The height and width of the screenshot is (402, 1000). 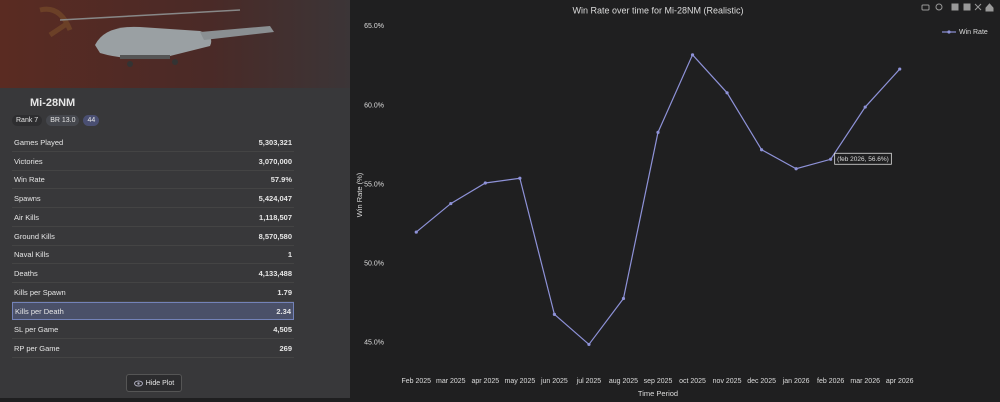 What do you see at coordinates (153, 199) in the screenshot?
I see `stat-row: Spawns 5,424,047` at bounding box center [153, 199].